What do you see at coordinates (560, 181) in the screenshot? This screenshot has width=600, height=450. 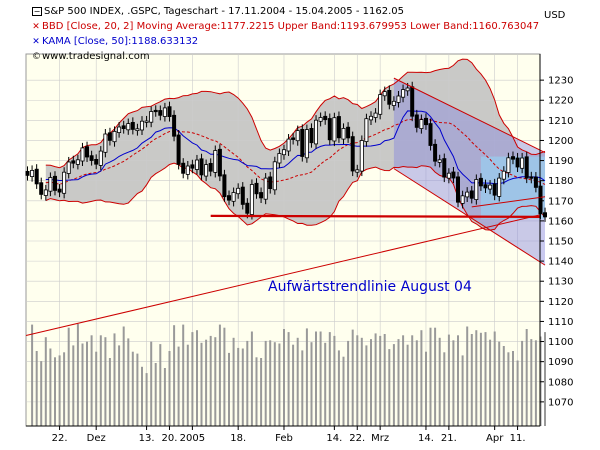 I see `y-tick-label: 1180` at bounding box center [560, 181].